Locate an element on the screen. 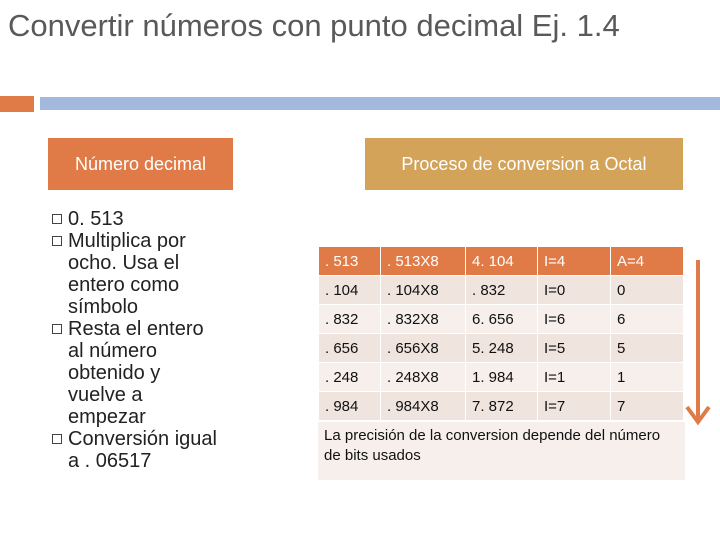  table-cell: . 656X8 is located at coordinates (423, 348).